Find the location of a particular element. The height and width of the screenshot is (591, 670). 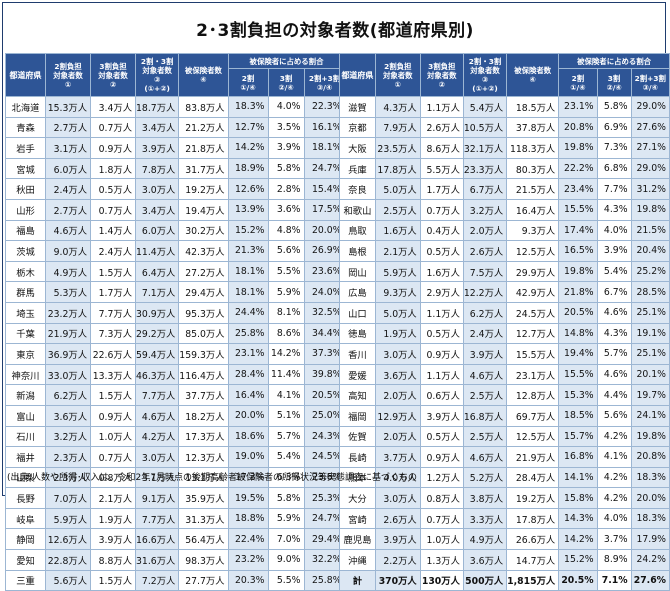

prefecture-cell: 山形 is located at coordinates (25, 209).